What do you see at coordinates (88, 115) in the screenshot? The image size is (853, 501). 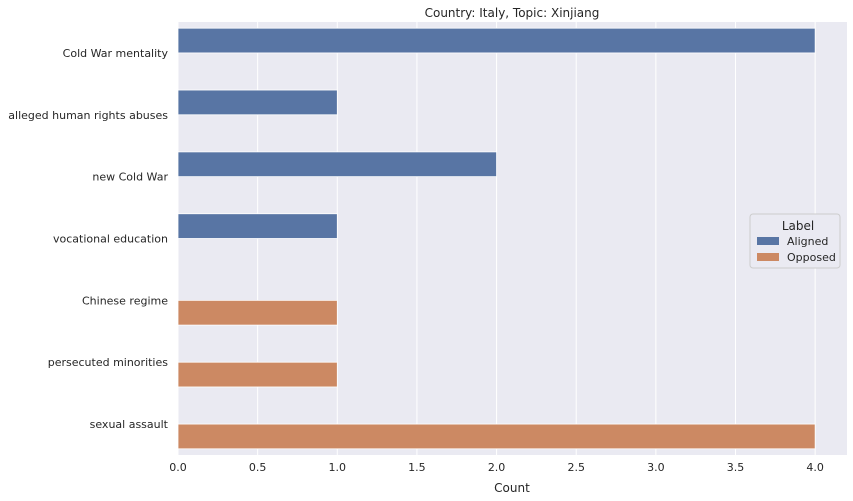 I see `y-category-label: alleged human rights abuses` at bounding box center [88, 115].